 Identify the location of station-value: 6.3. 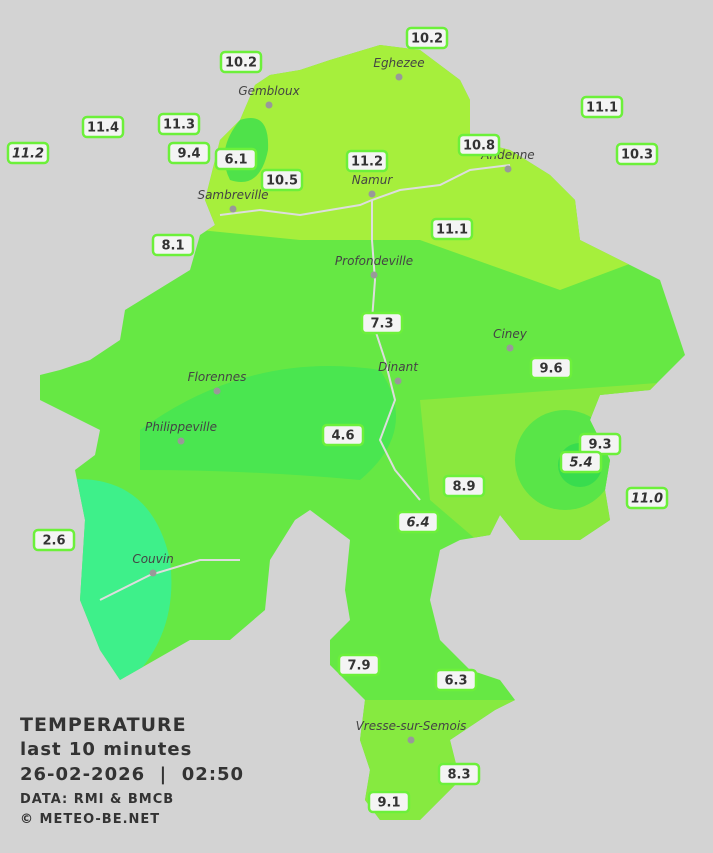
(455, 681).